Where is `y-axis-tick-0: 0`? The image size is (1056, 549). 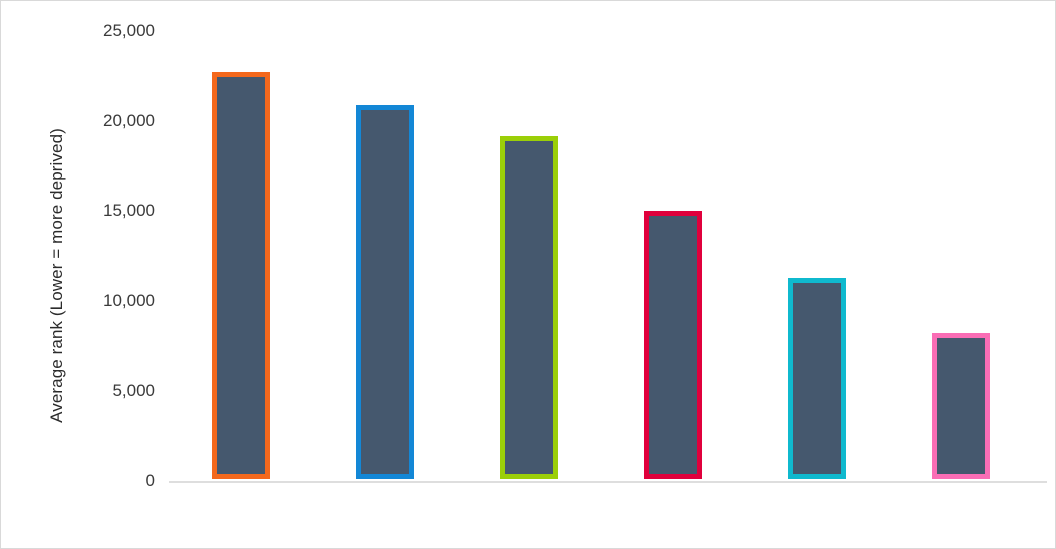 y-axis-tick-0: 0 is located at coordinates (150, 480).